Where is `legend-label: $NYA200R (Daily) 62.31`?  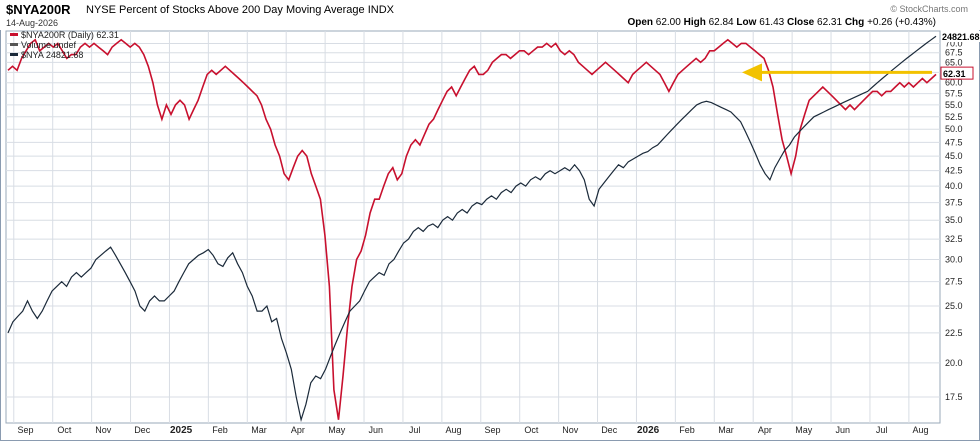 legend-label: $NYA200R (Daily) 62.31 is located at coordinates (70, 35).